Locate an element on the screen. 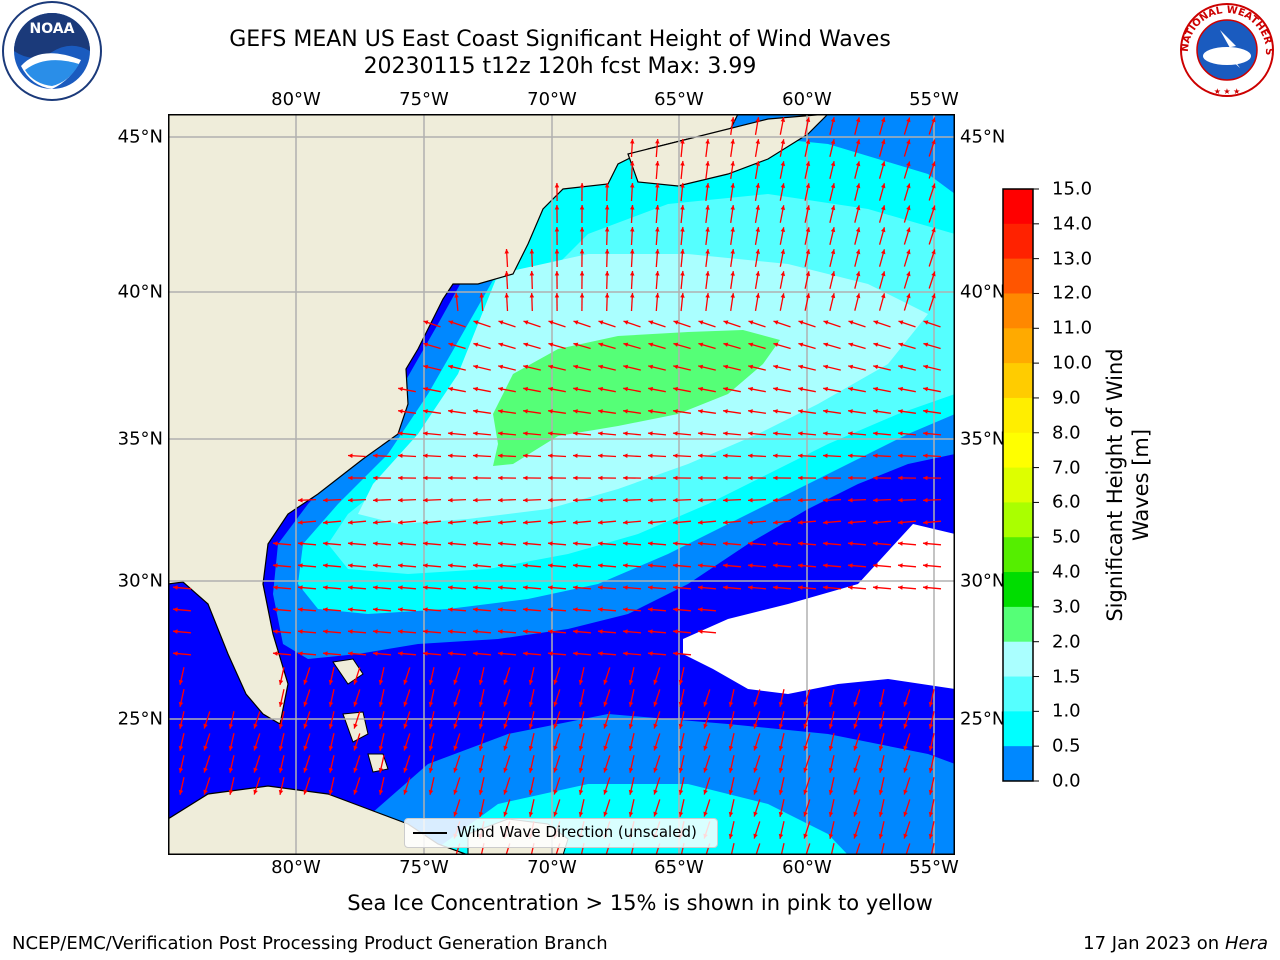  colorbar-tick-label: 12.0 is located at coordinates (1072, 293).